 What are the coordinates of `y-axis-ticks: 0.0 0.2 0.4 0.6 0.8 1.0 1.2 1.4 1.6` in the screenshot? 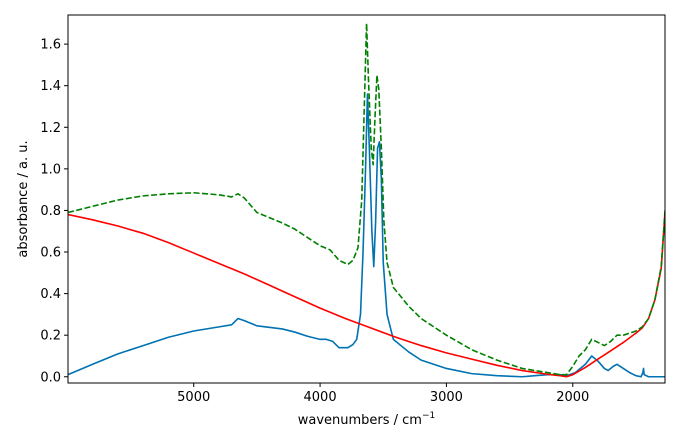 It's located at (54, 211).